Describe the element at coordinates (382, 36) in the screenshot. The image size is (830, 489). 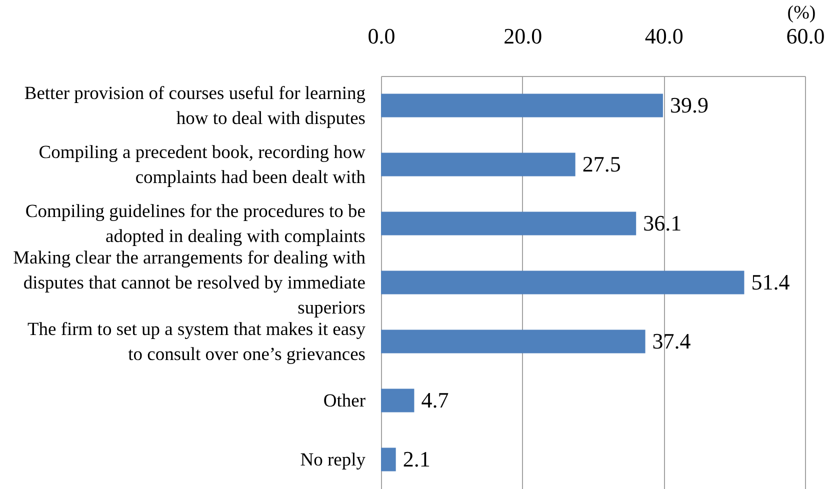
I see `x-tick-label: 0.0` at that location.